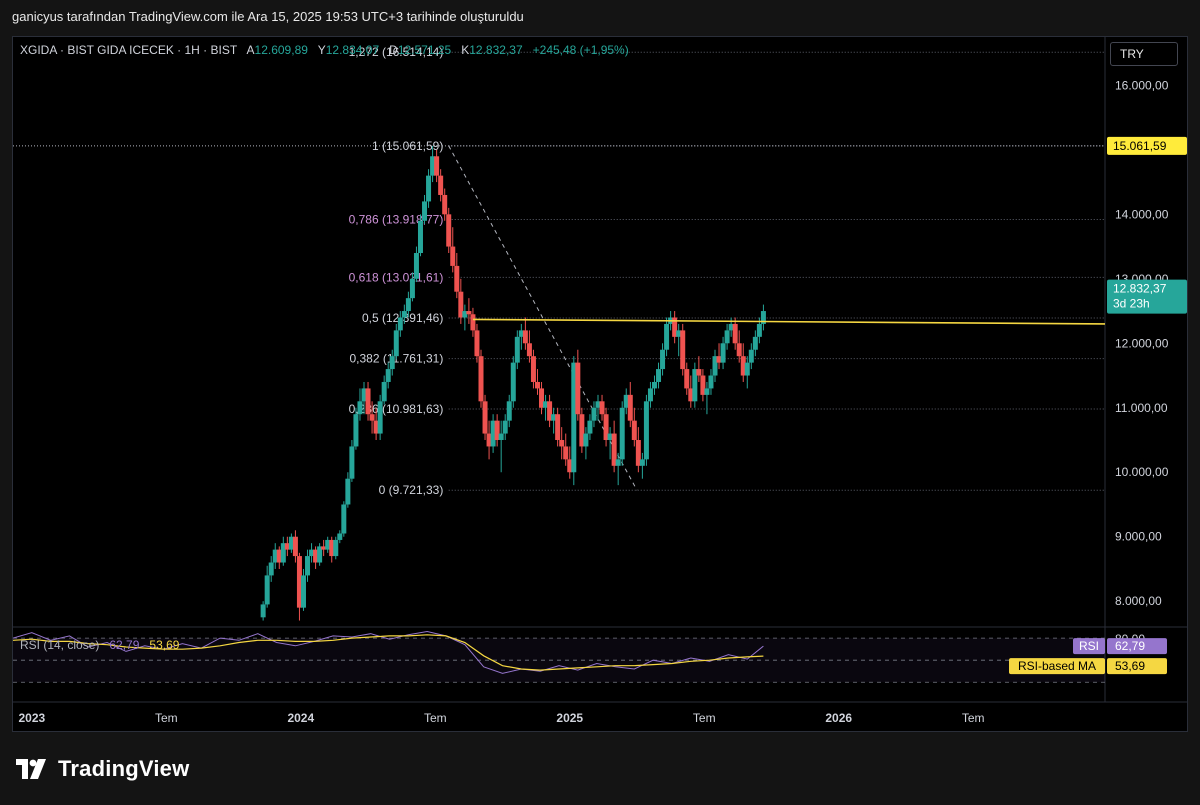 This screenshot has height=805, width=1200. Describe the element at coordinates (1140, 146) in the screenshot. I see `highlight-price-label: 15.061,59` at that location.